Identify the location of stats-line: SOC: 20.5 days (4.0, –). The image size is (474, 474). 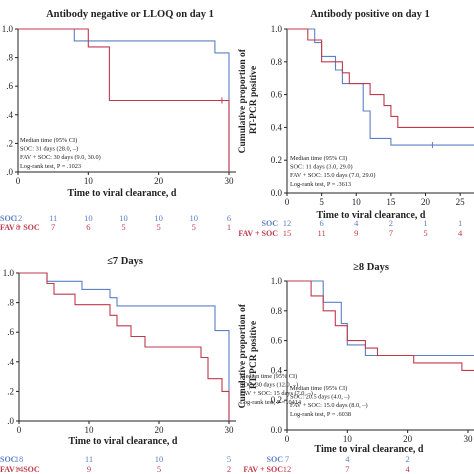
(320, 397).